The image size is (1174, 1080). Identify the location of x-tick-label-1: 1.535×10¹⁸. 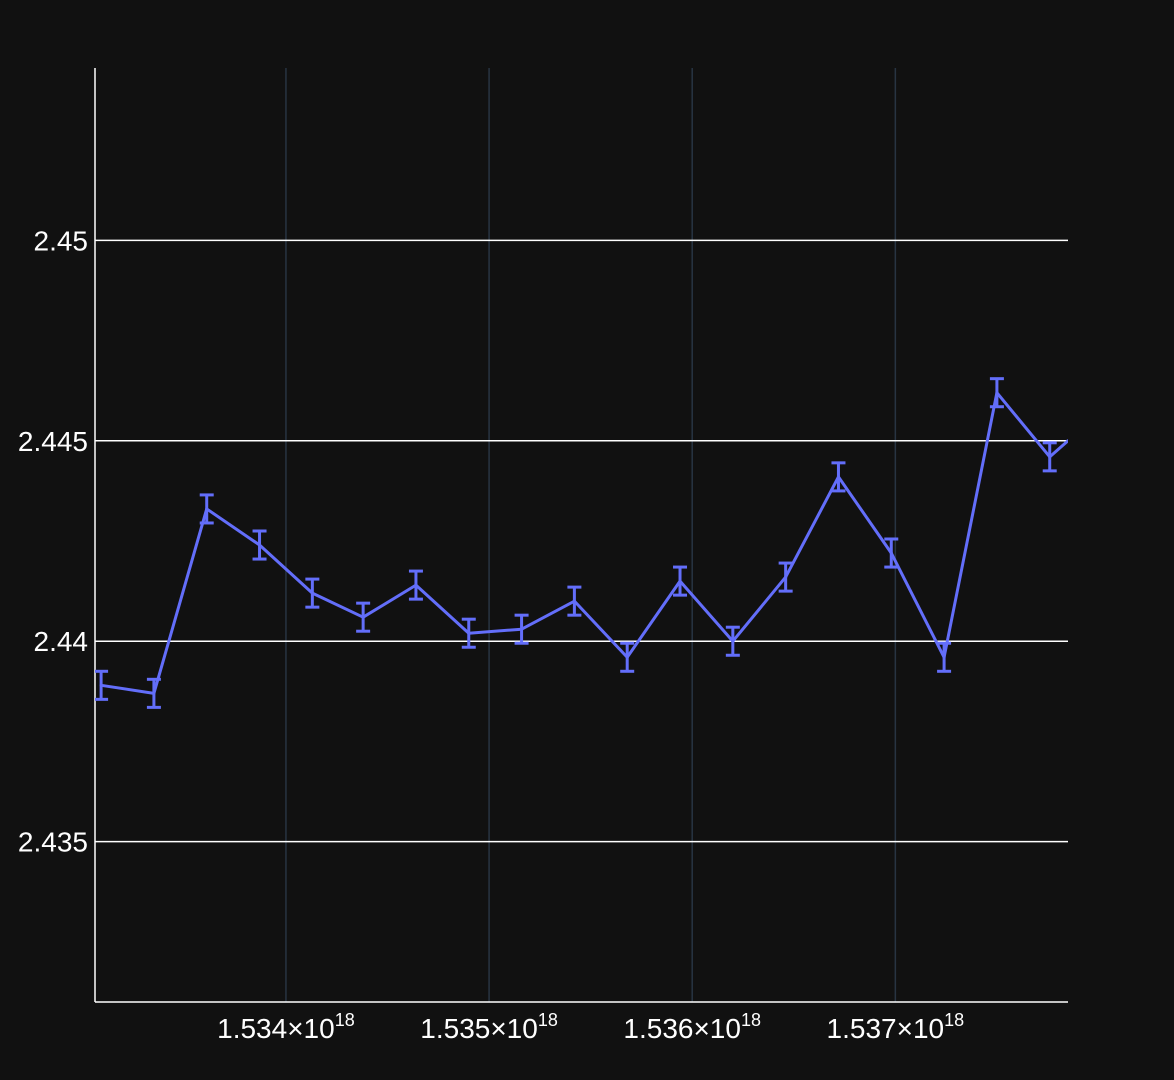
(489, 1027).